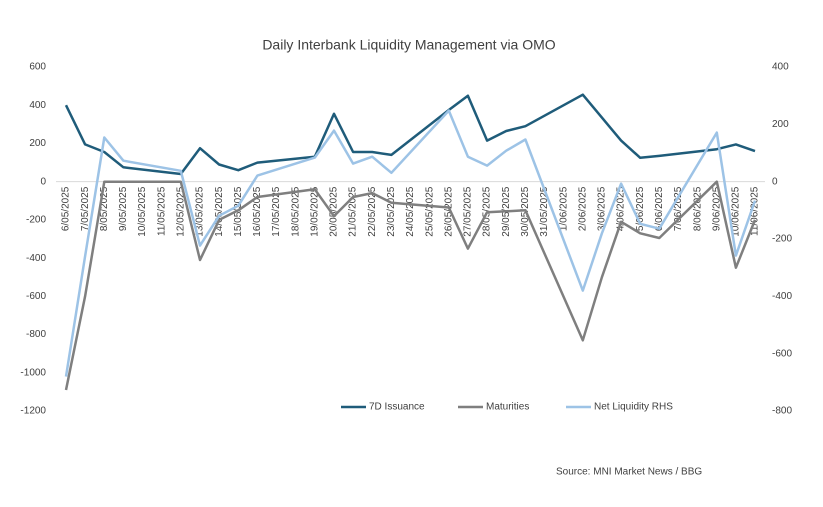 Image resolution: width=823 pixels, height=507 pixels. What do you see at coordinates (161, 211) in the screenshot?
I see `x-tick-label: 11/05/2025` at bounding box center [161, 211].